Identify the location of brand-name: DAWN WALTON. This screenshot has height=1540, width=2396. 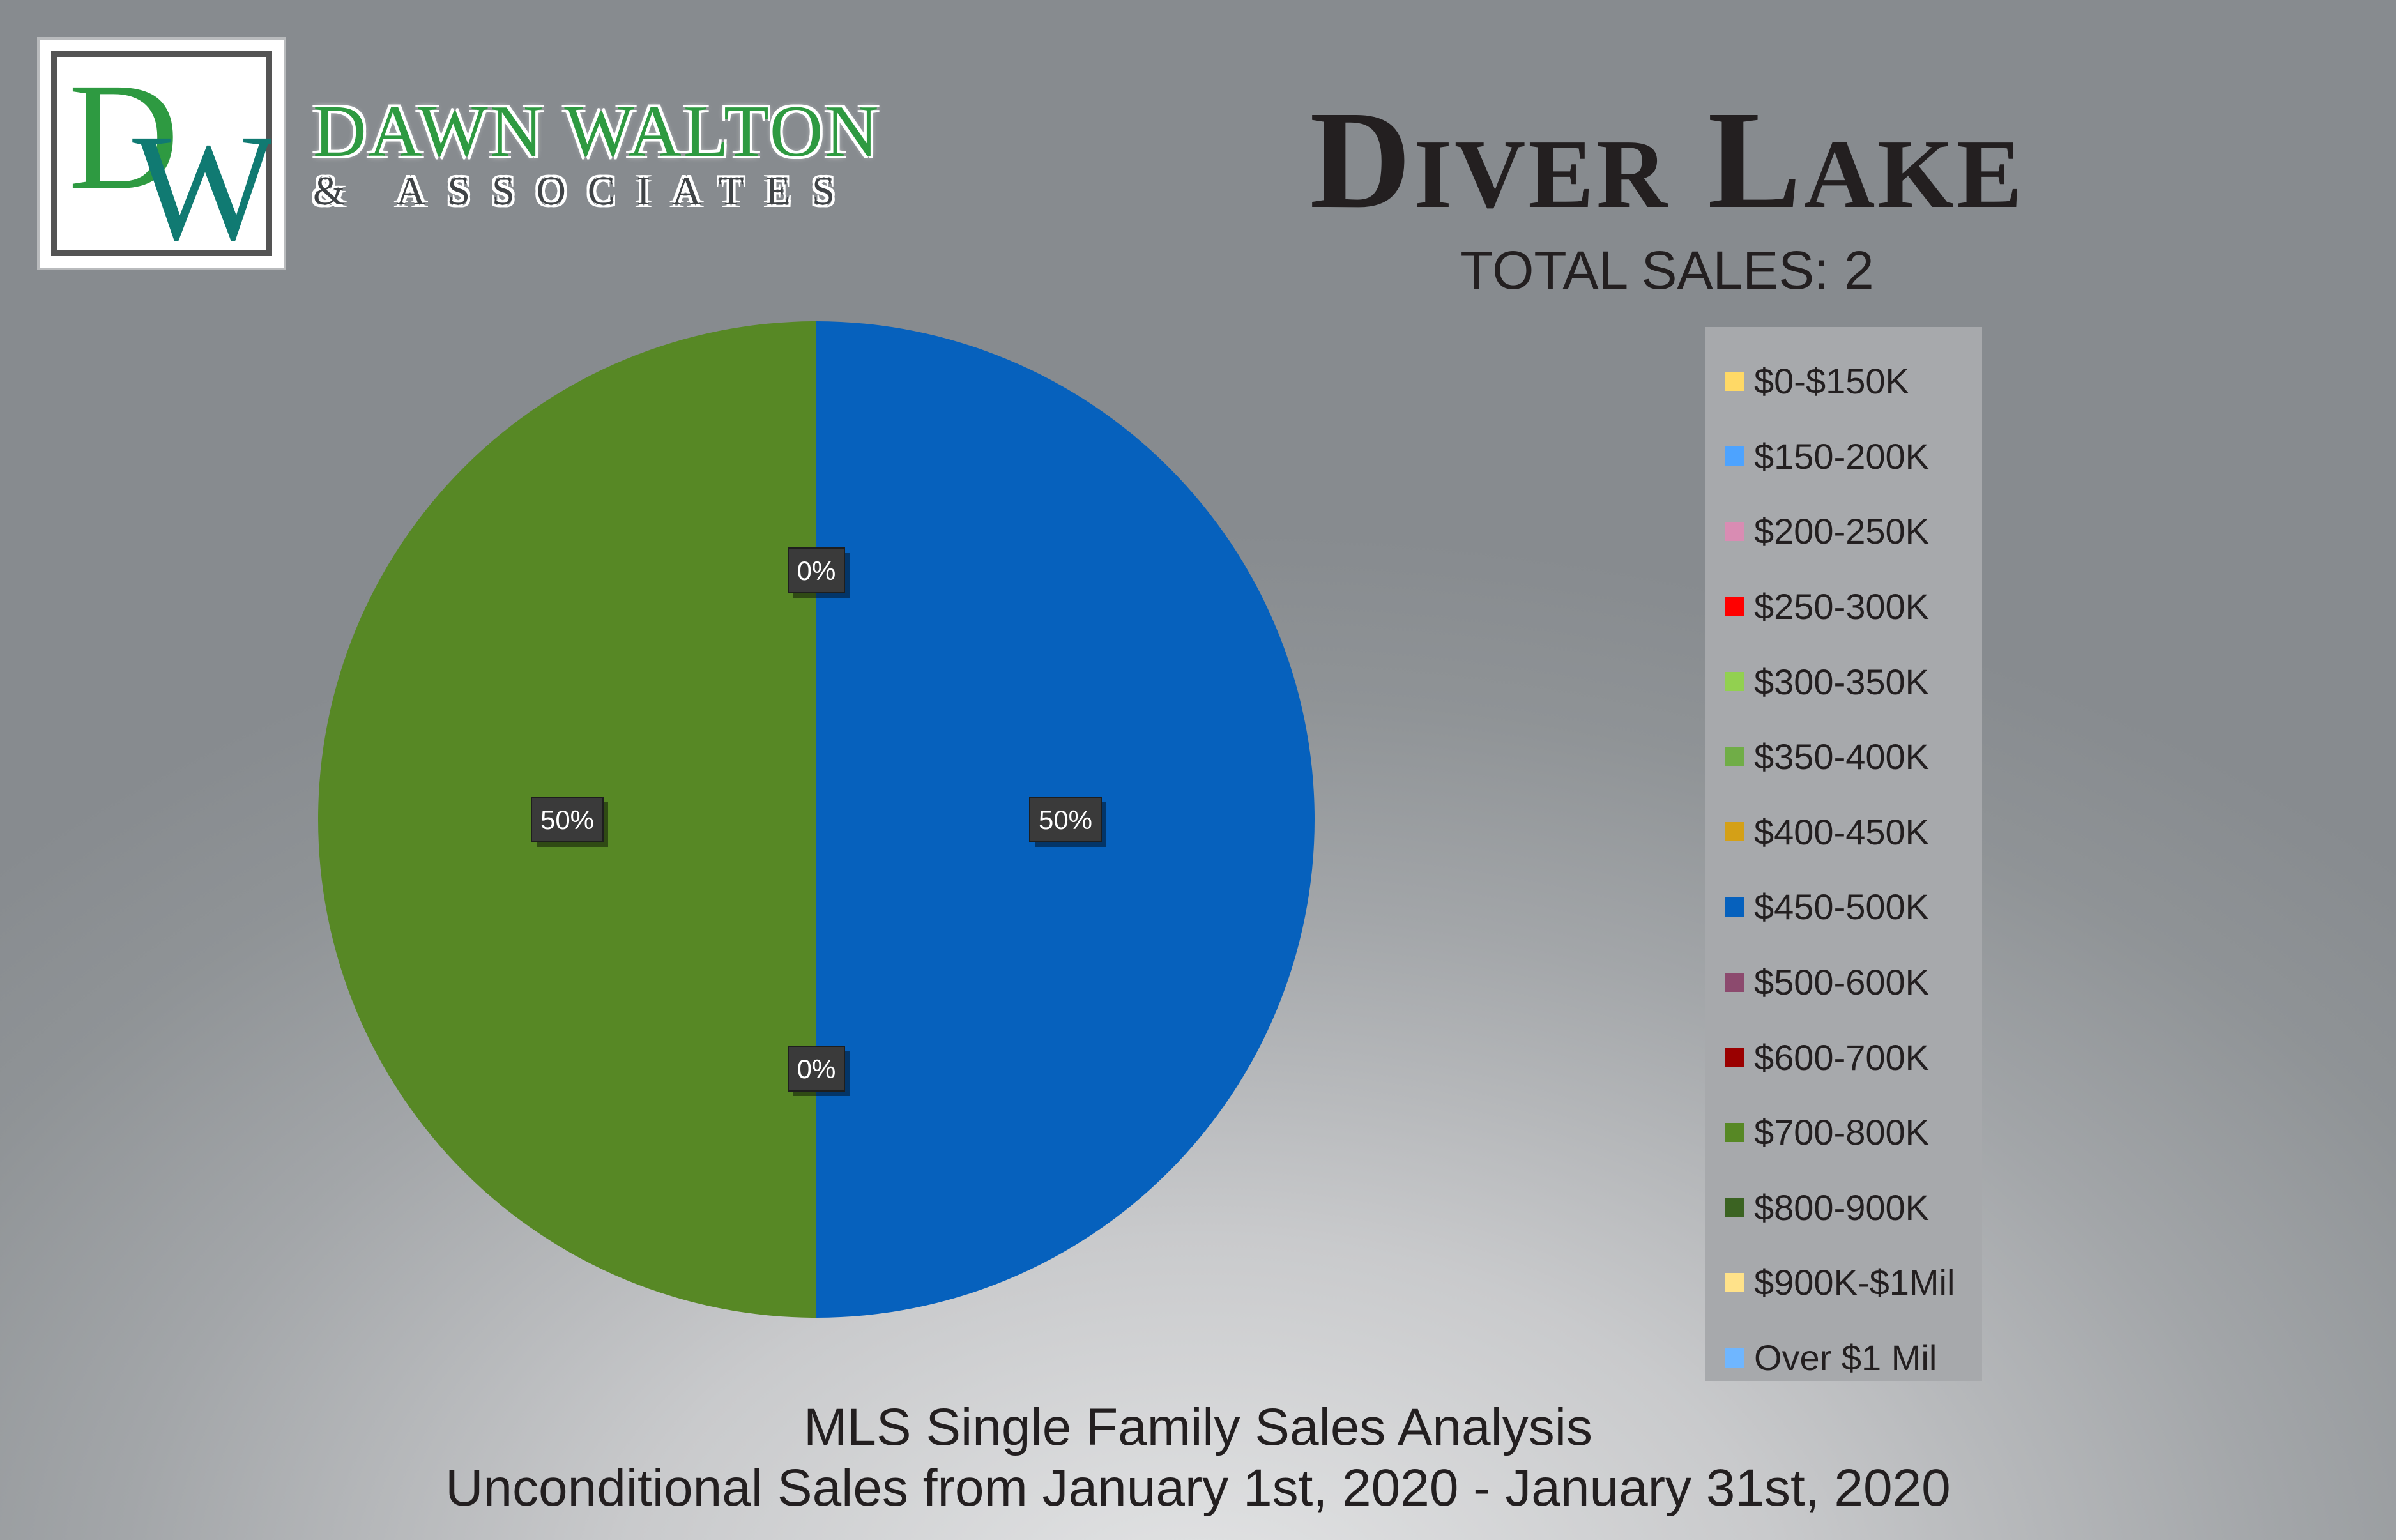
(597, 131).